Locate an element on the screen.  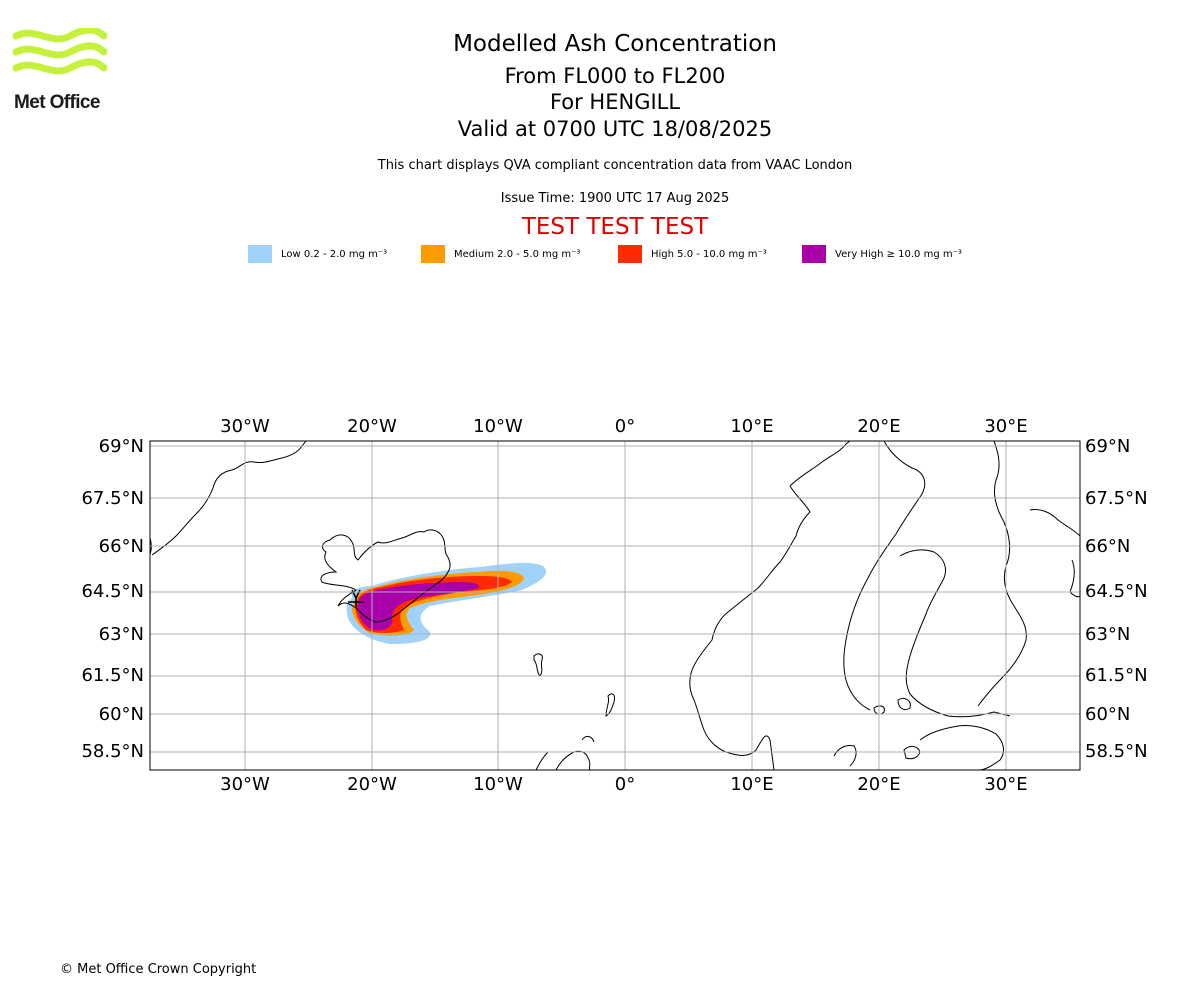
scotland-coast is located at coordinates (565, 752).